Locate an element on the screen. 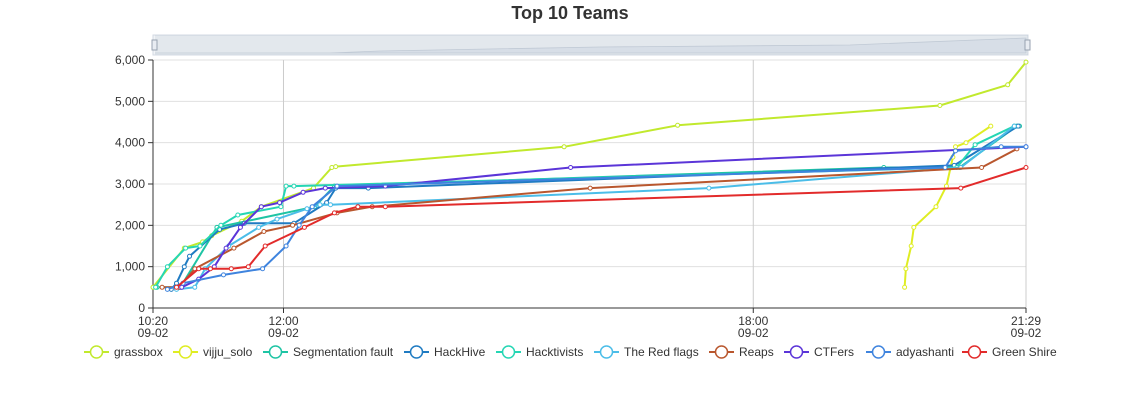 The width and height of the screenshot is (1140, 400). legend-item: Green Shire is located at coordinates (1009, 352).